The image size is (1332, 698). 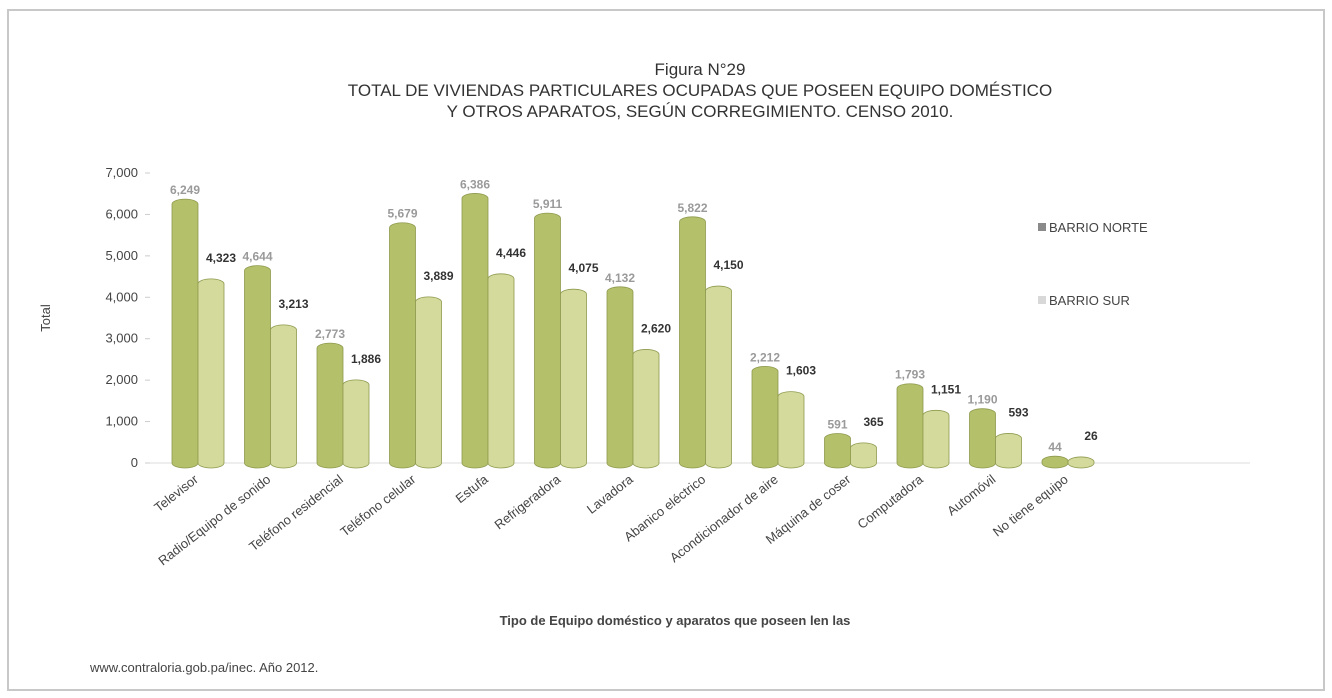 I want to click on value-label: 4,644, so click(x=257, y=257).